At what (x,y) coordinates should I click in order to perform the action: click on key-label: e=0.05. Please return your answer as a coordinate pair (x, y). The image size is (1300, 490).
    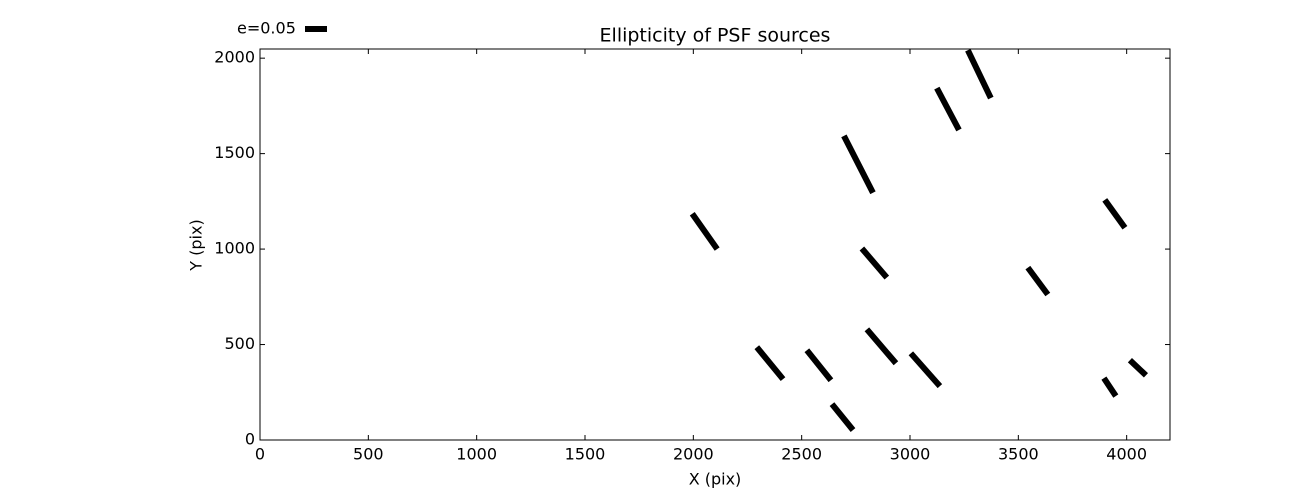
    Looking at the image, I should click on (266, 28).